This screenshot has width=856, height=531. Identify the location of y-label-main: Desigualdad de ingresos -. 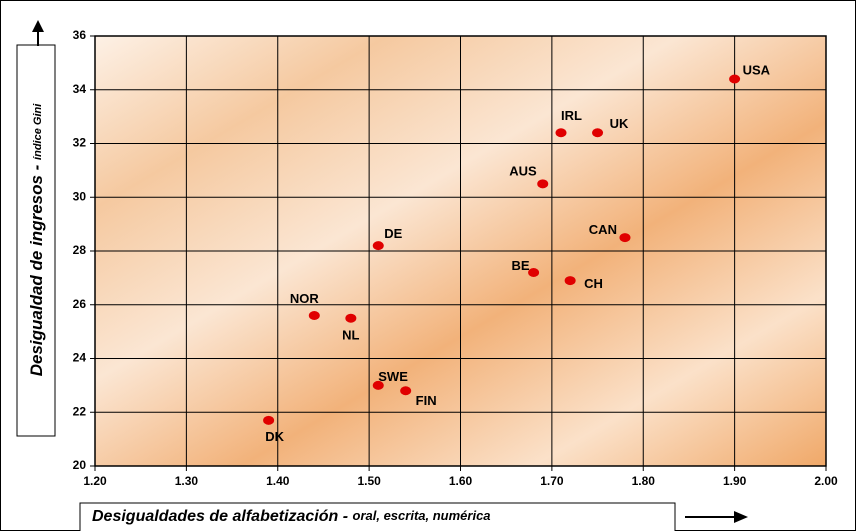
(36, 268).